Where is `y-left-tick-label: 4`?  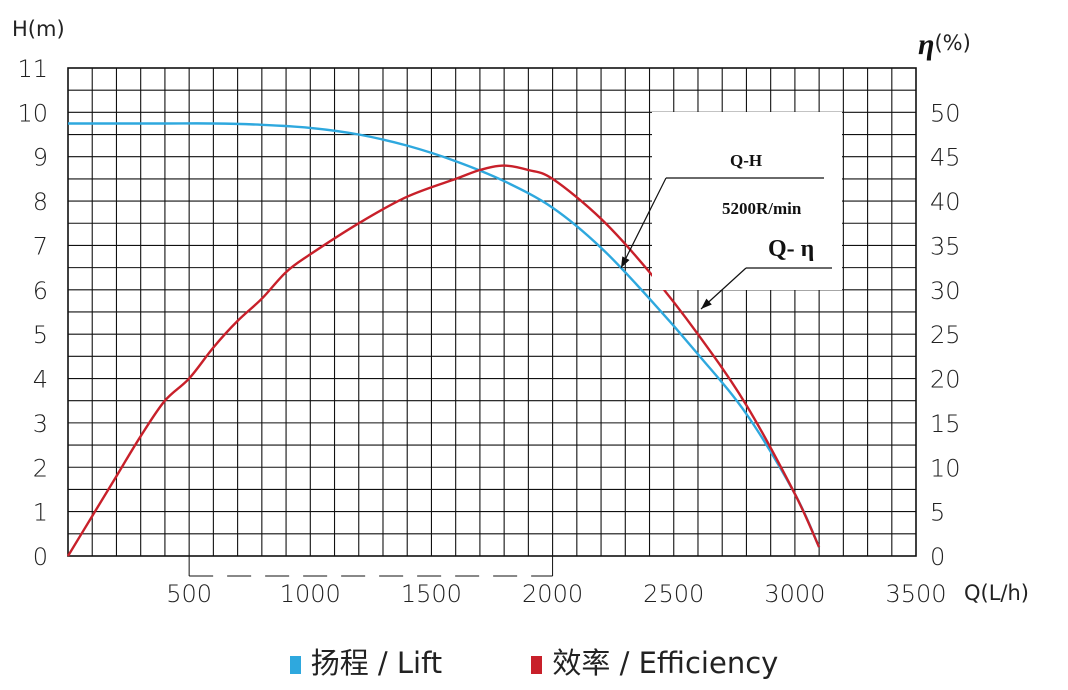
y-left-tick-label: 4 is located at coordinates (40, 380).